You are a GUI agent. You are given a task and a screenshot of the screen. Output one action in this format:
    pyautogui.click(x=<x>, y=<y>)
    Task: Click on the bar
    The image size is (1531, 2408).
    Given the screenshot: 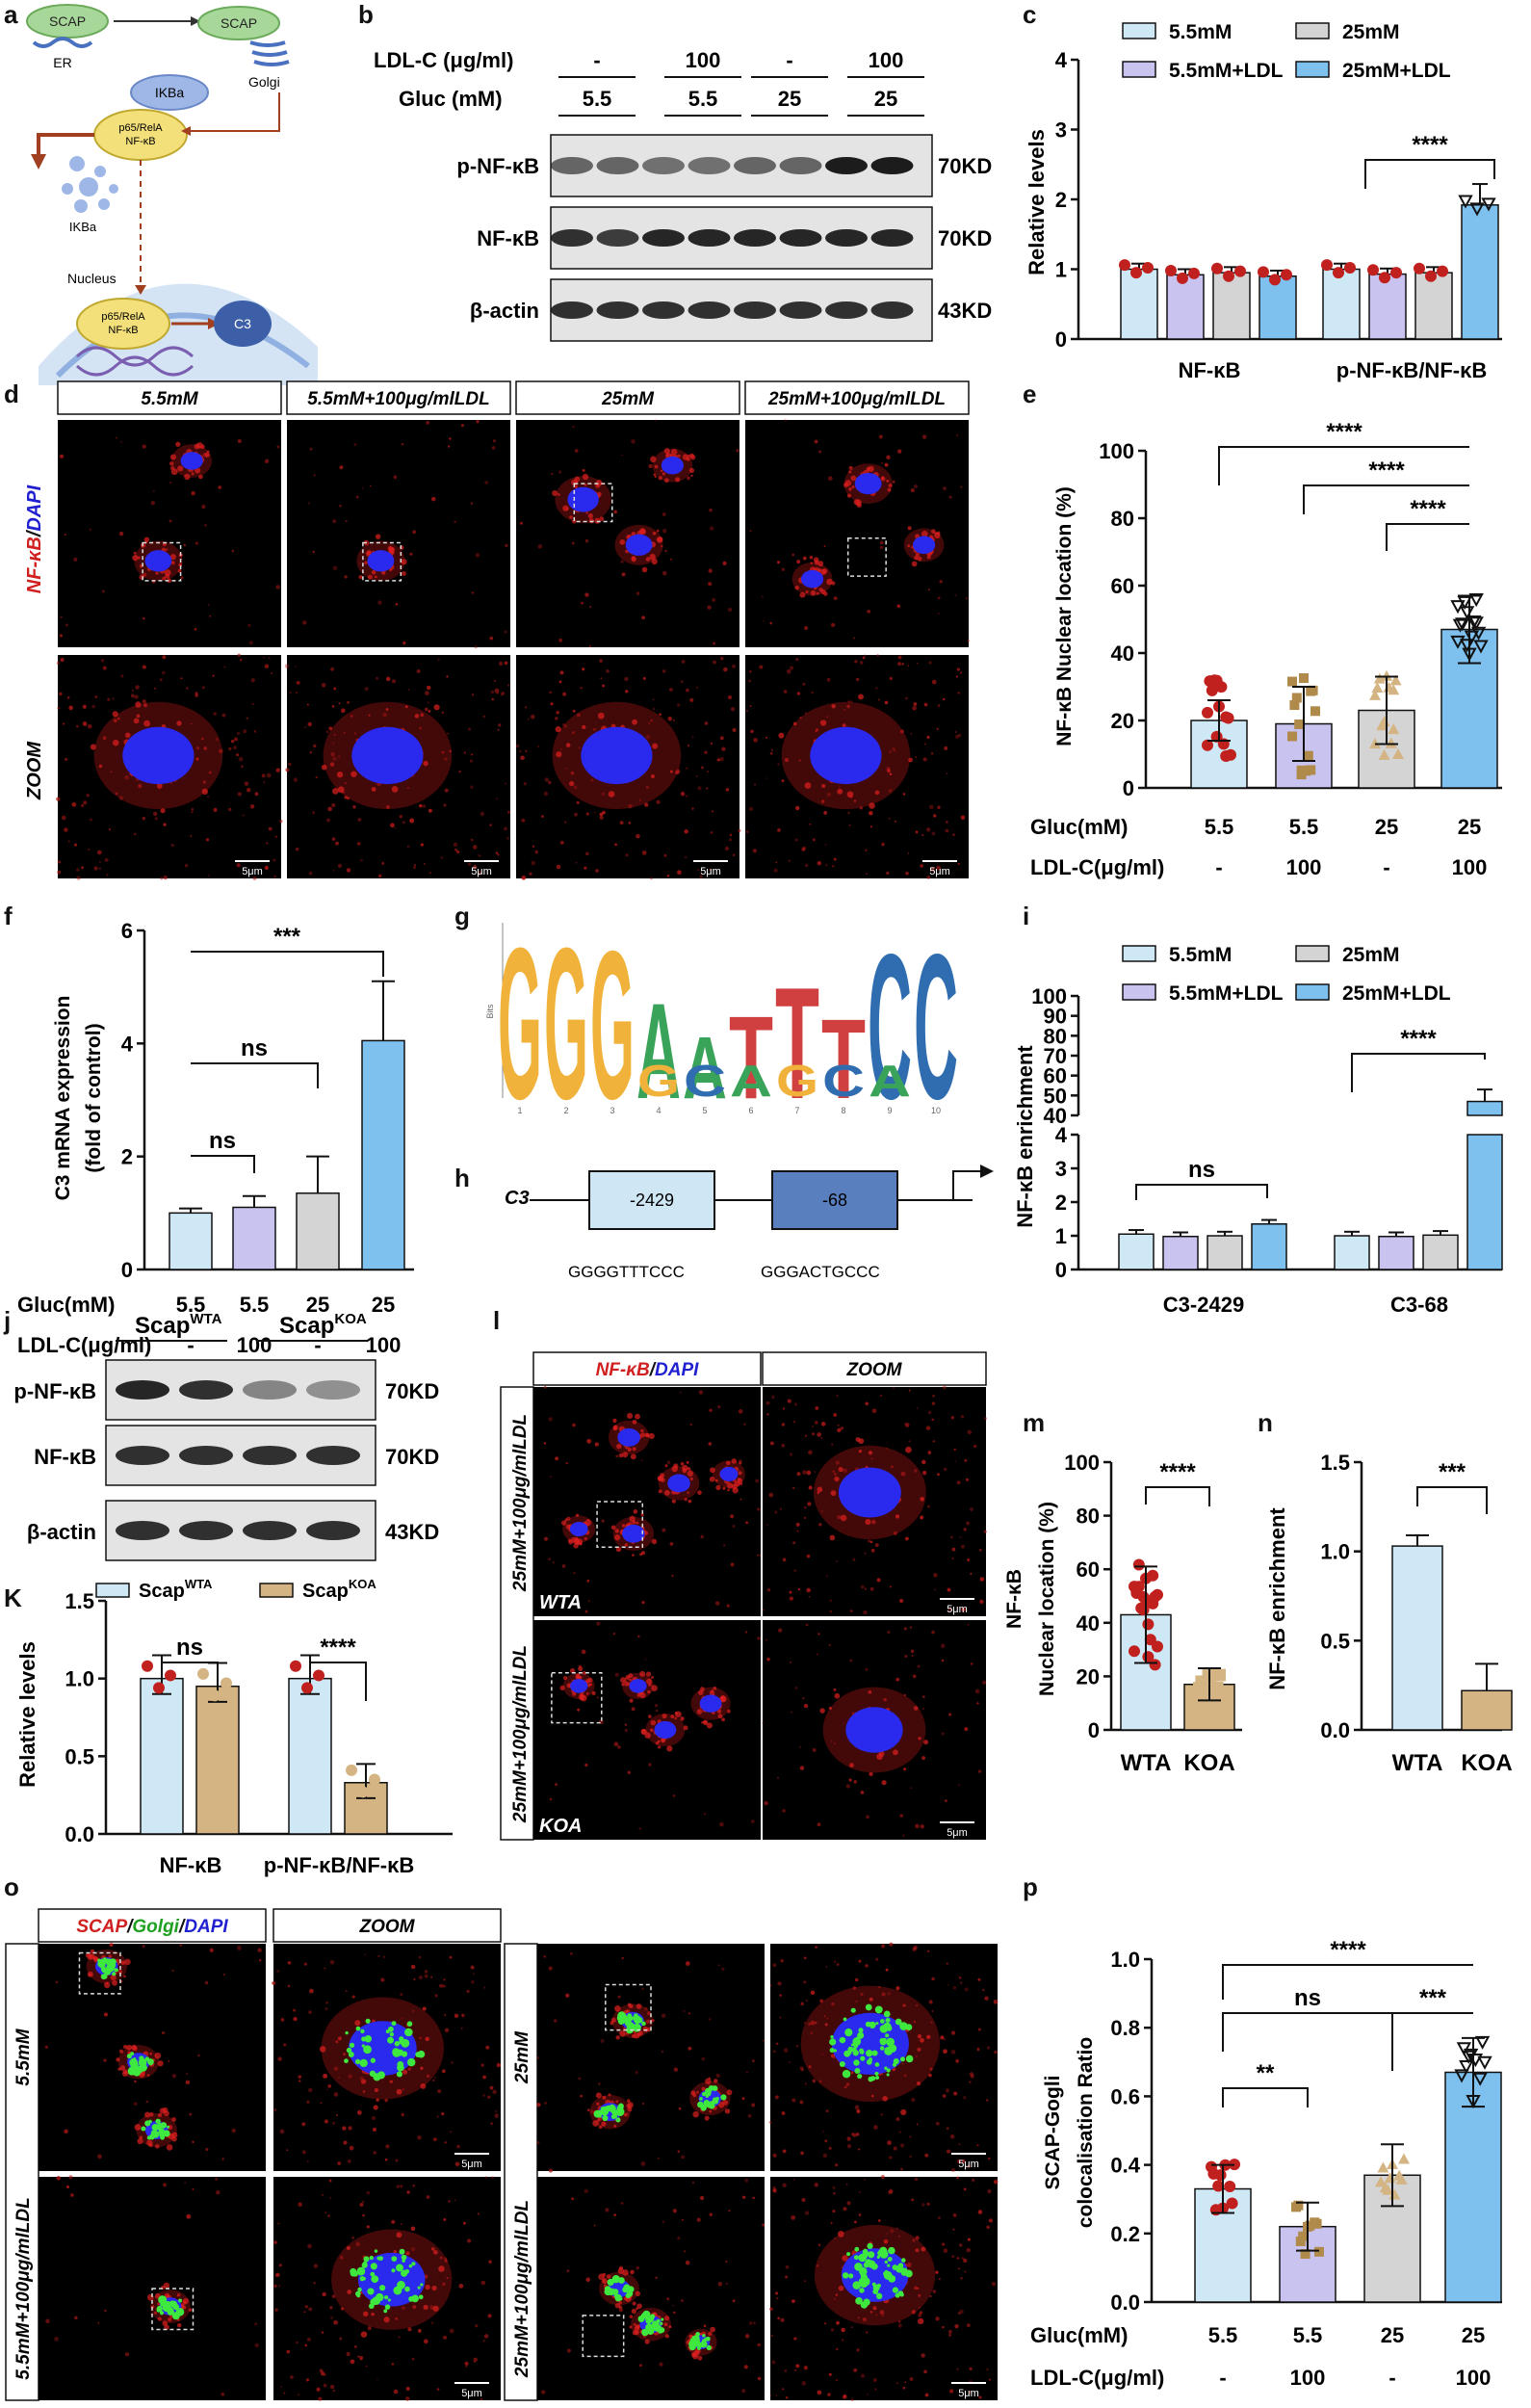 What is the action you would take?
    pyautogui.click(x=191, y=1241)
    